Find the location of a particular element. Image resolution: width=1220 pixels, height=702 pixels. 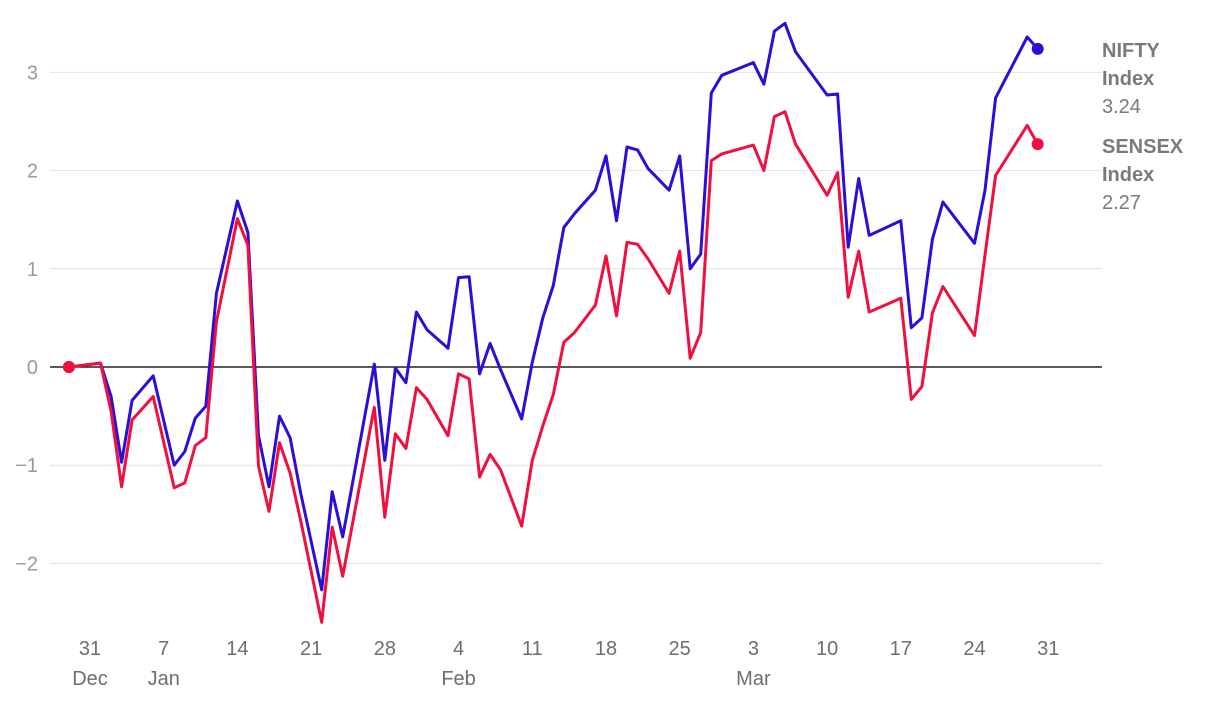

x-month-label: Dec is located at coordinates (90, 679).